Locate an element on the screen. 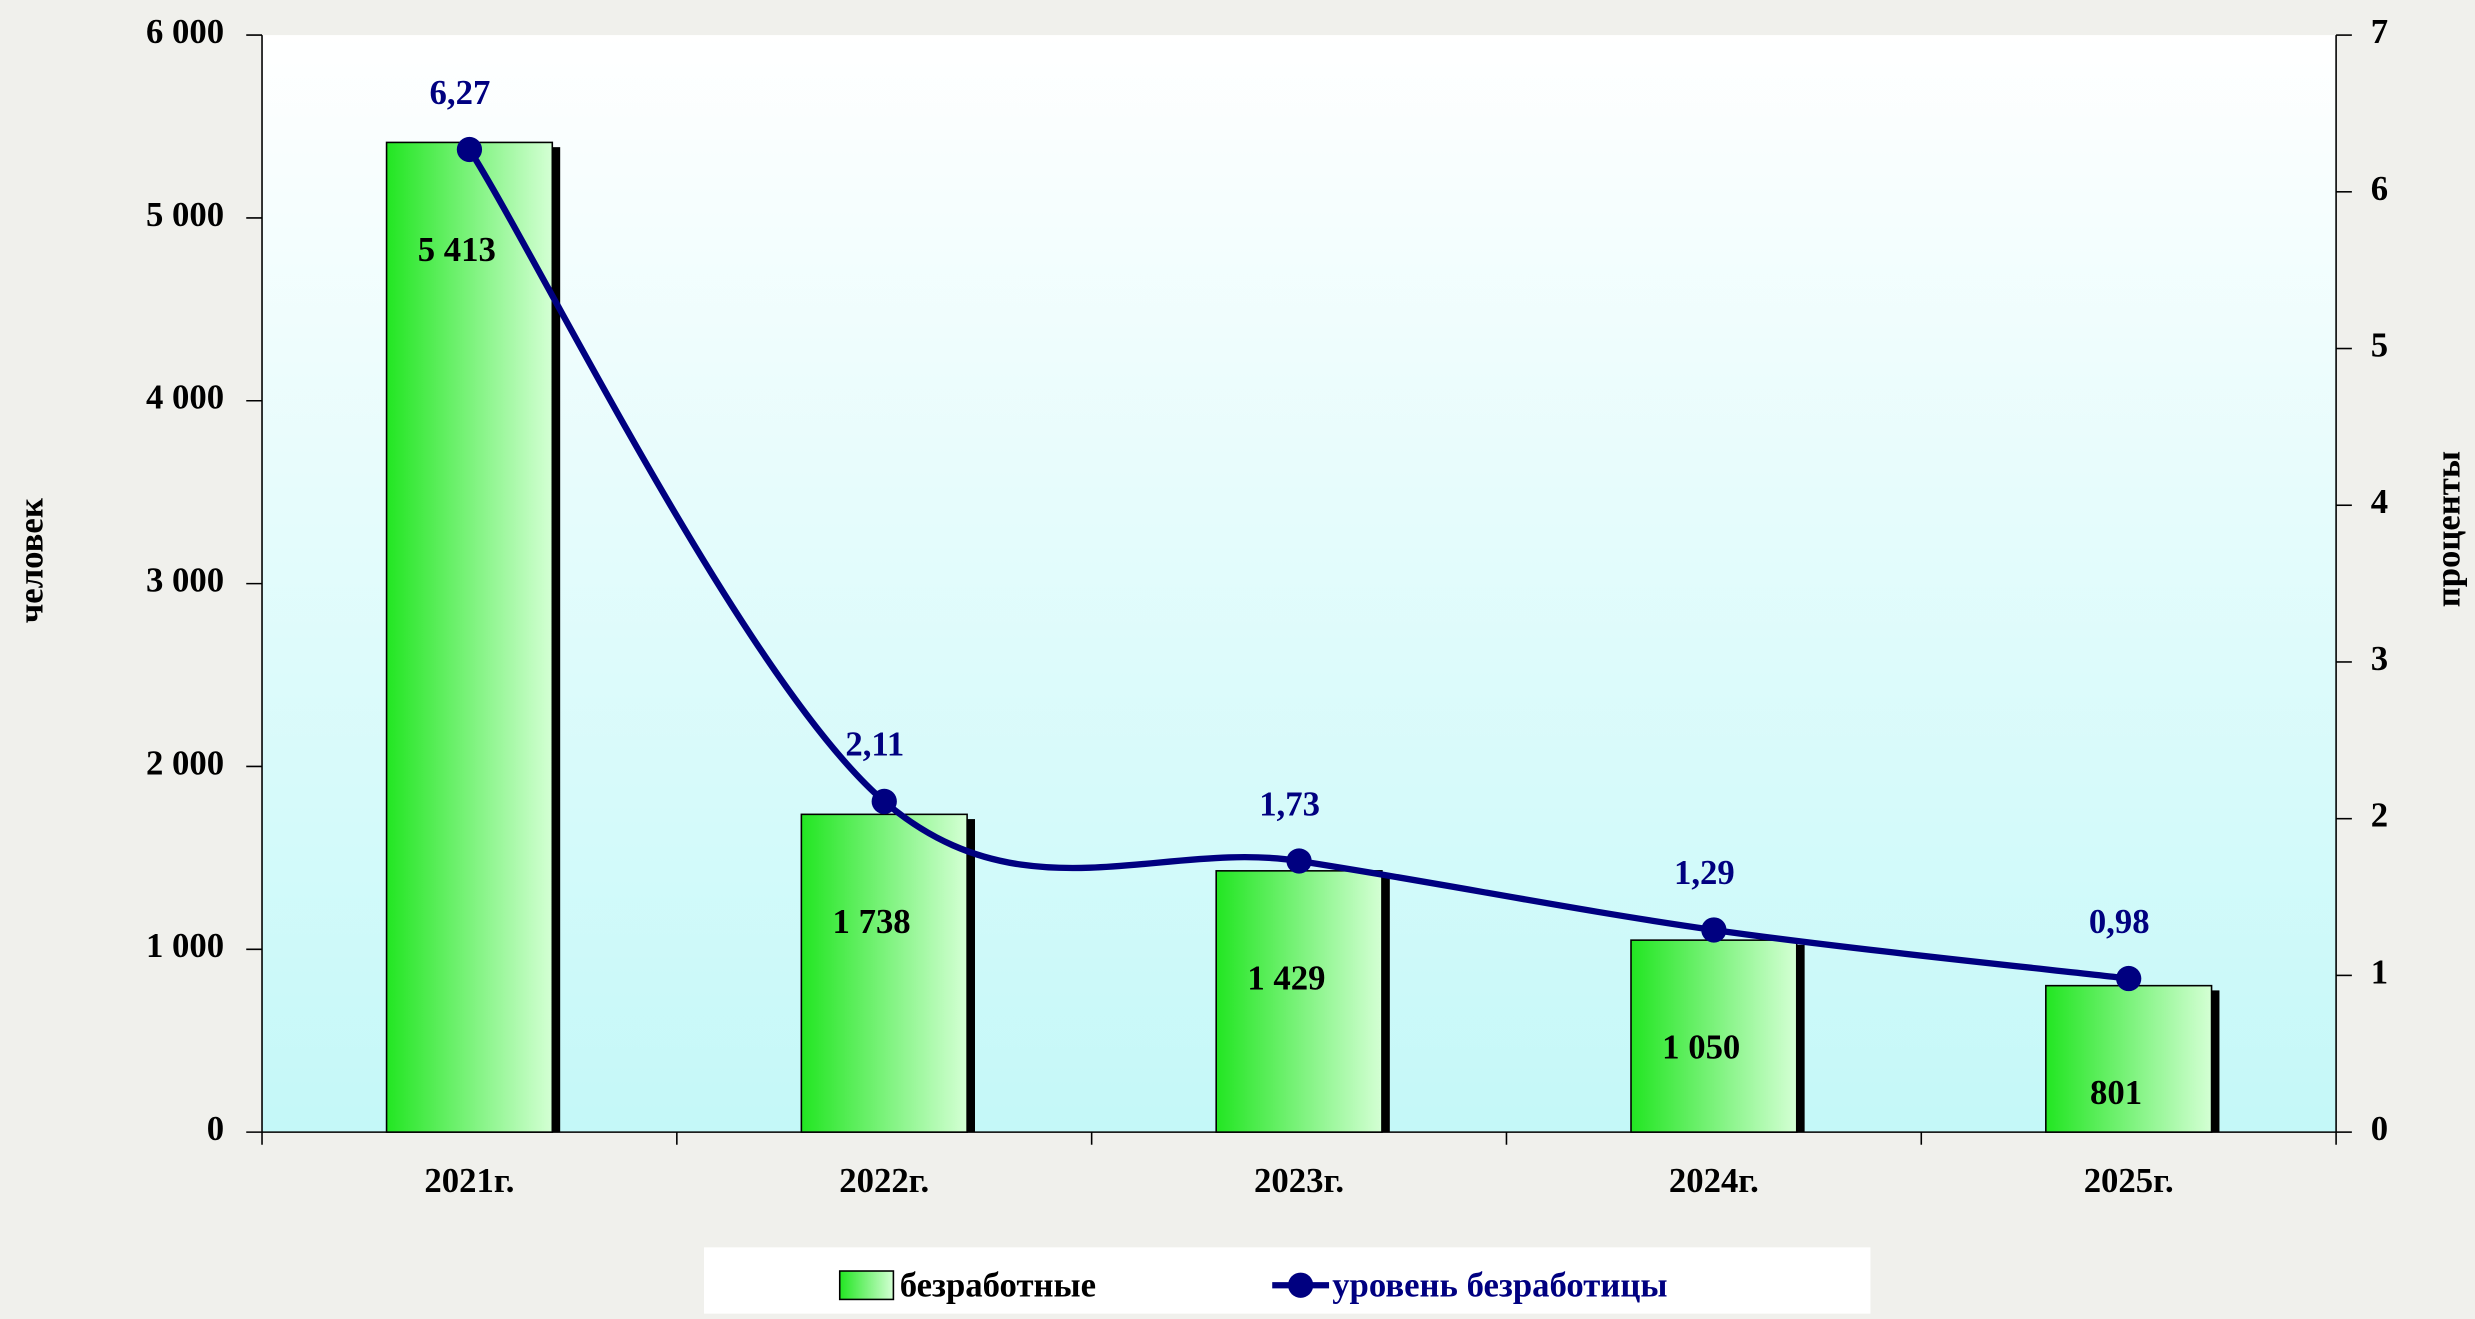 The image size is (2475, 1319). y-tick-label: 0 is located at coordinates (215, 1128).